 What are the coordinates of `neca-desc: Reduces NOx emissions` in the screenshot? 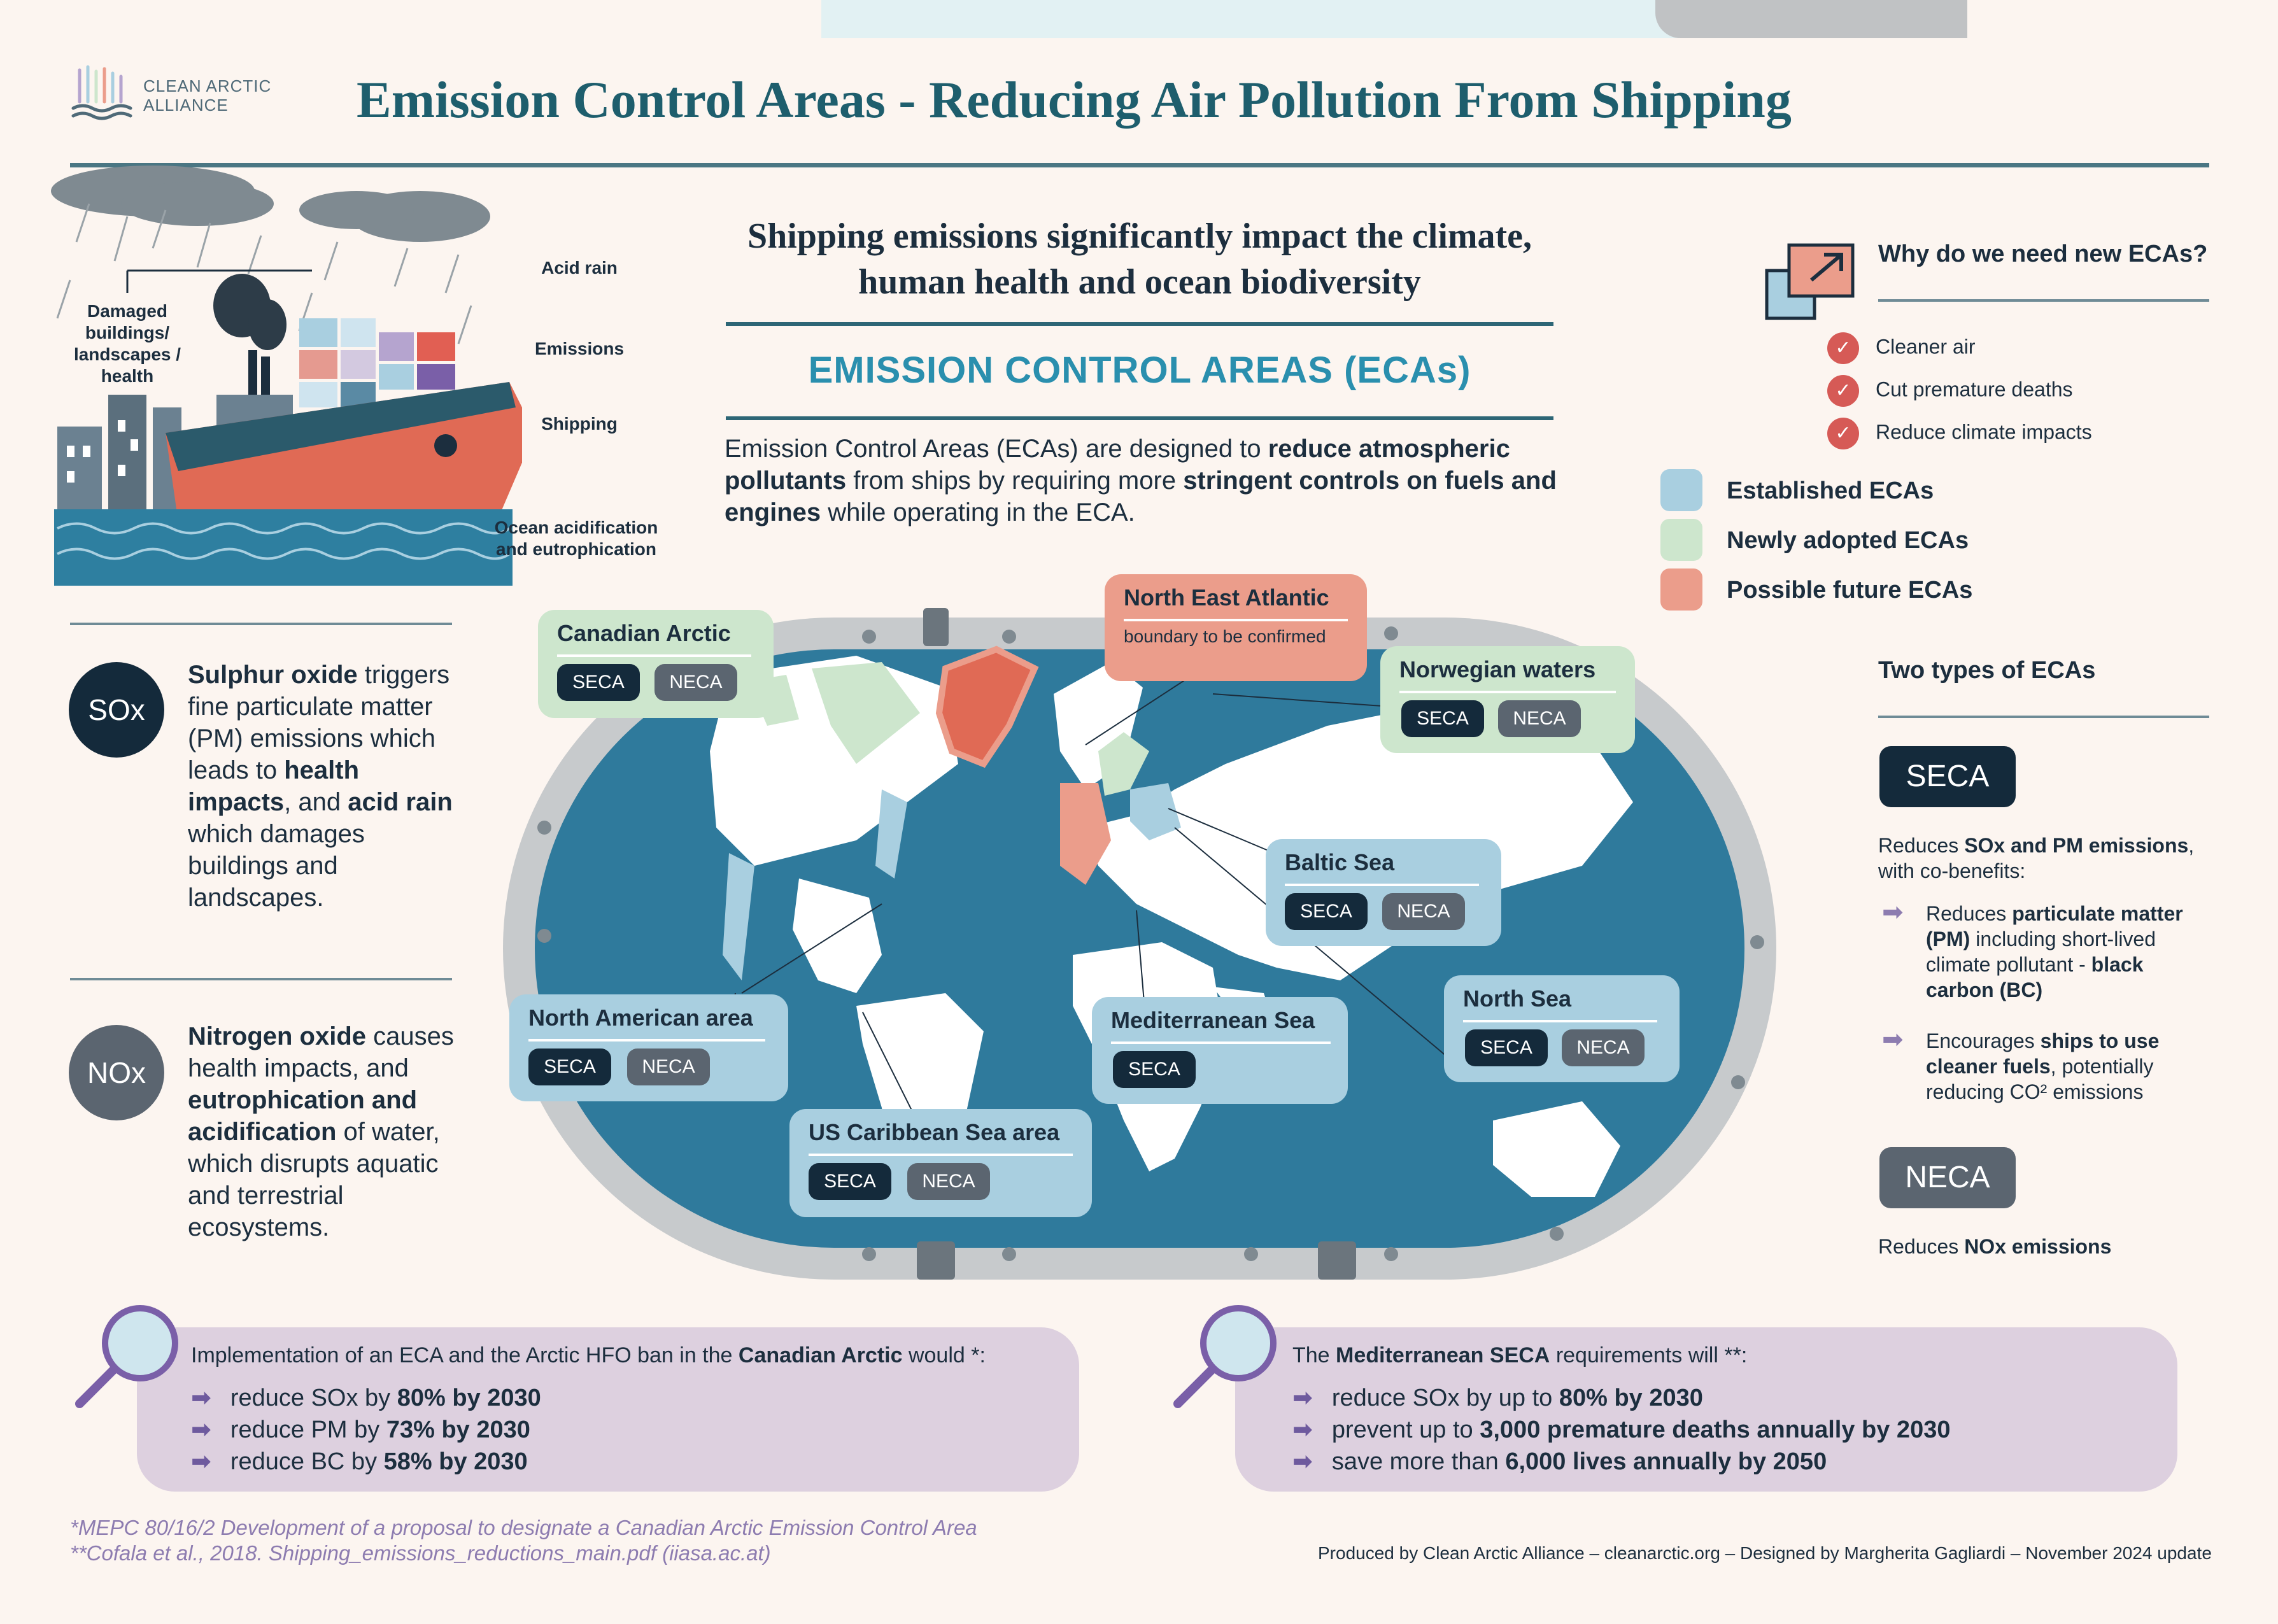 It's located at (1995, 1246).